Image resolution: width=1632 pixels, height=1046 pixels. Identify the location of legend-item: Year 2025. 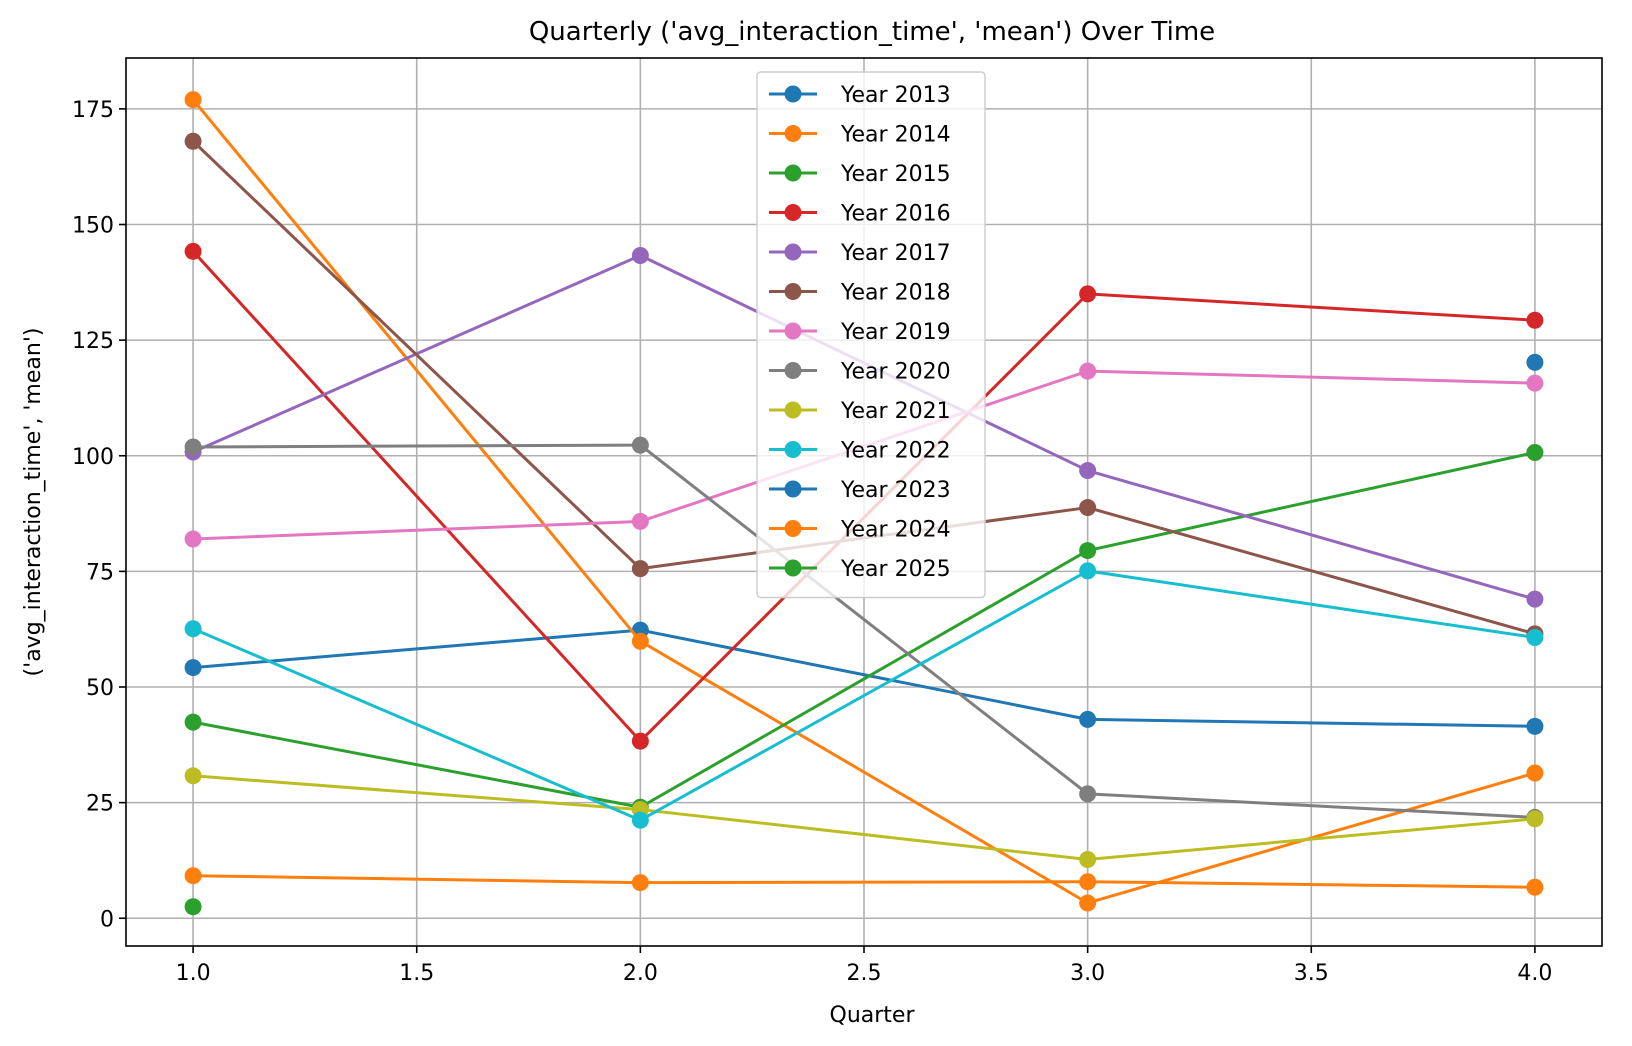
(860, 569).